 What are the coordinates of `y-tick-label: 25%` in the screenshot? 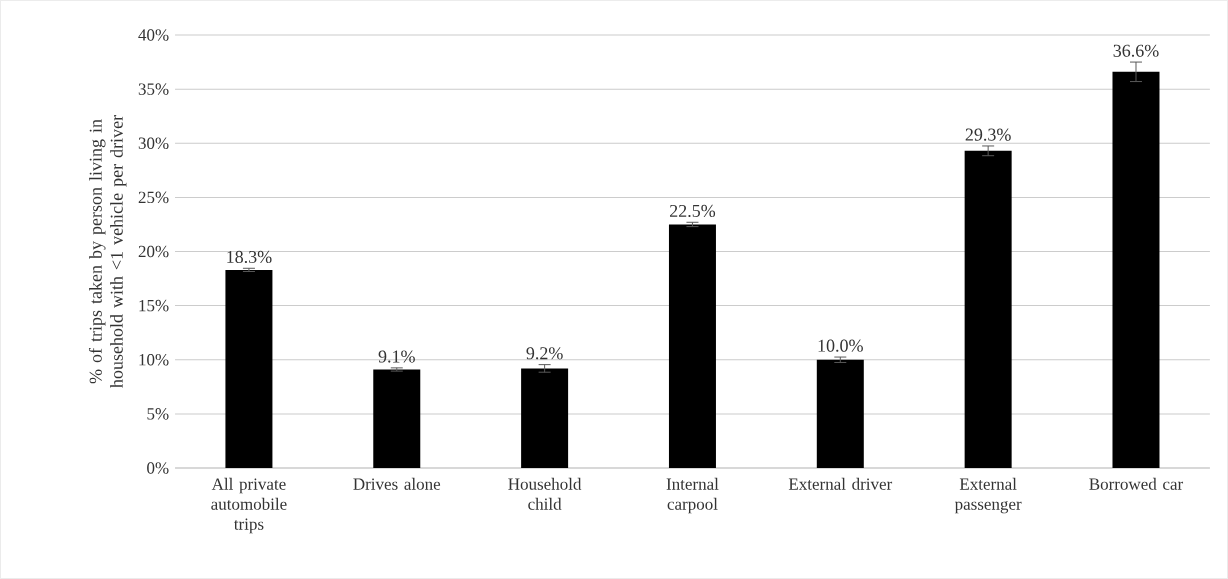 It's located at (153, 197).